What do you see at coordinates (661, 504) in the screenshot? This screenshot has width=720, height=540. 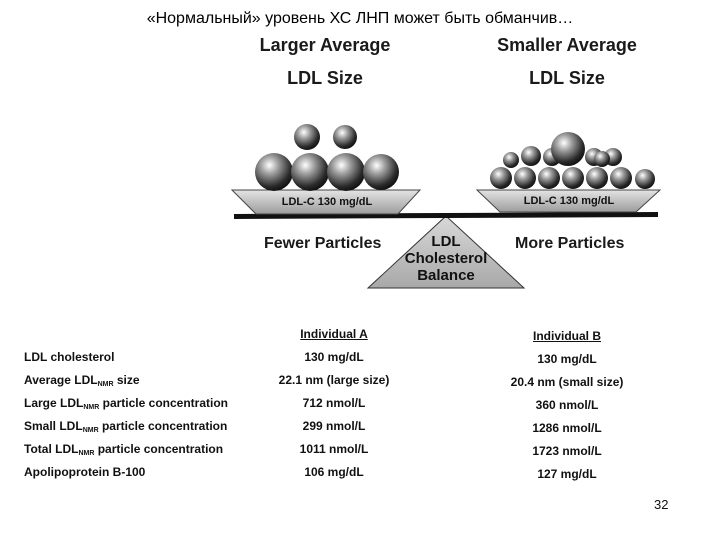 I see `slide-number: 32` at bounding box center [661, 504].